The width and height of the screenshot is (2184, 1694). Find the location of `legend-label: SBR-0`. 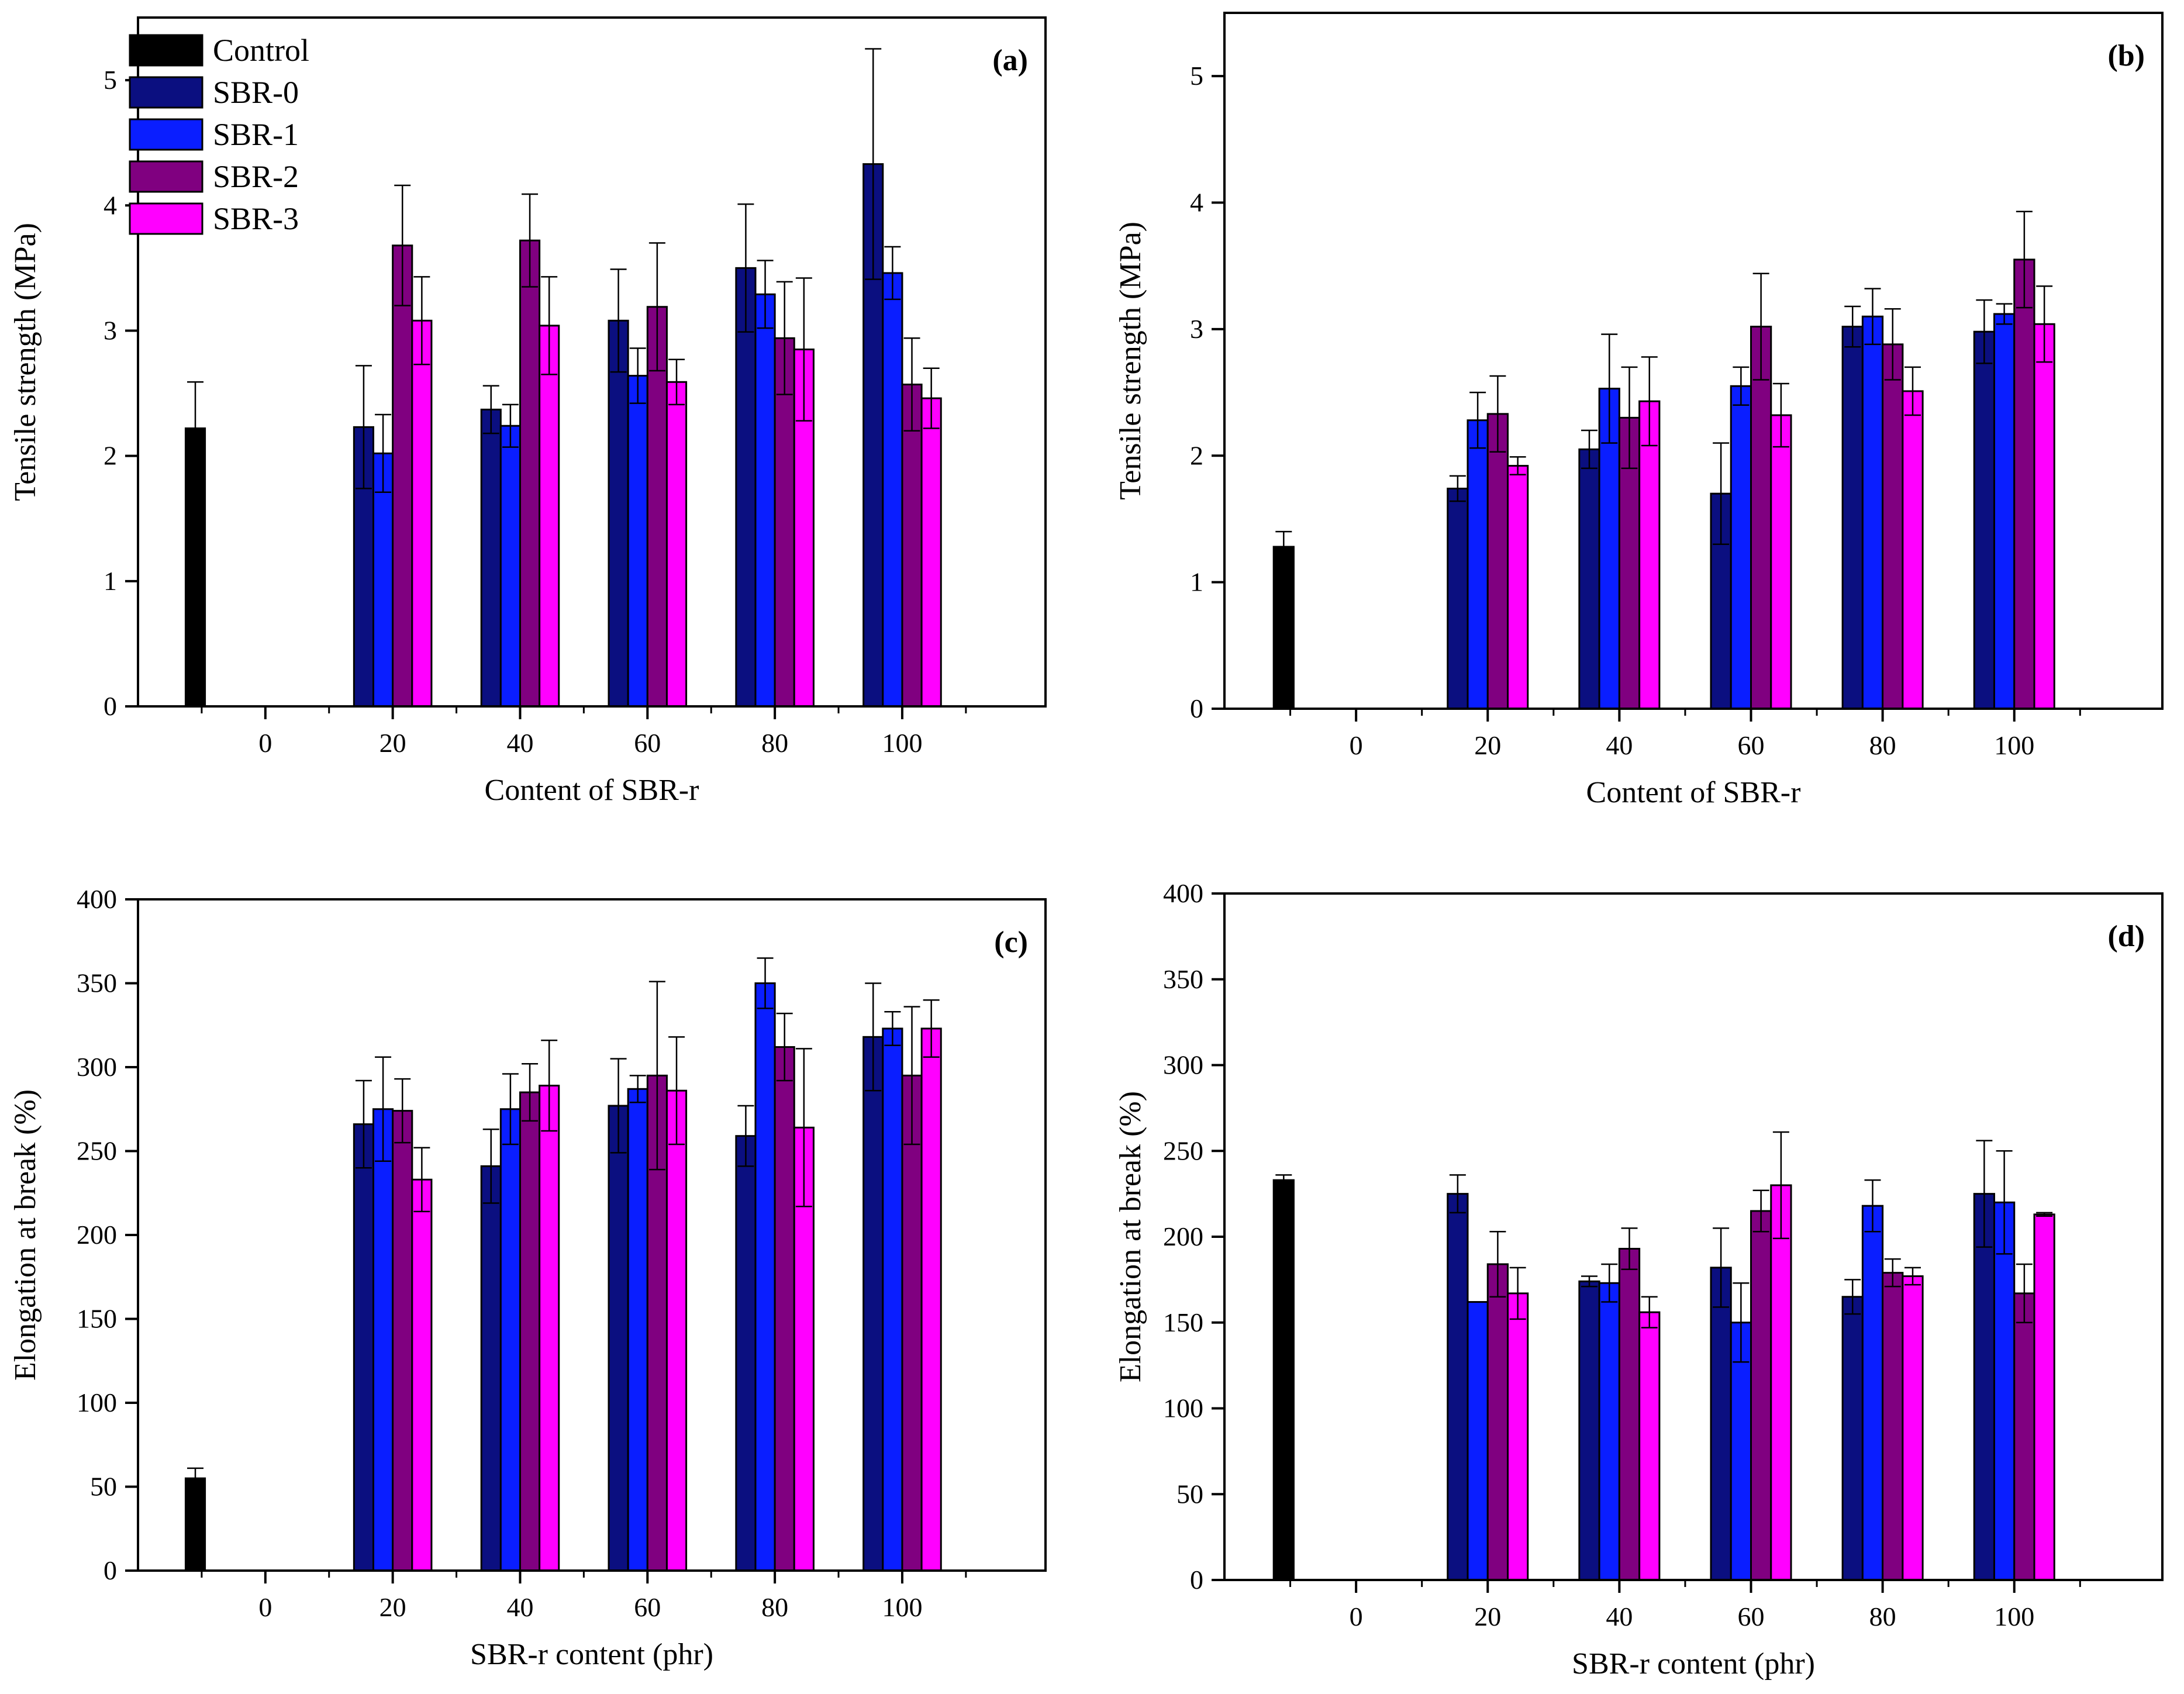

legend-label: SBR-0 is located at coordinates (256, 93).